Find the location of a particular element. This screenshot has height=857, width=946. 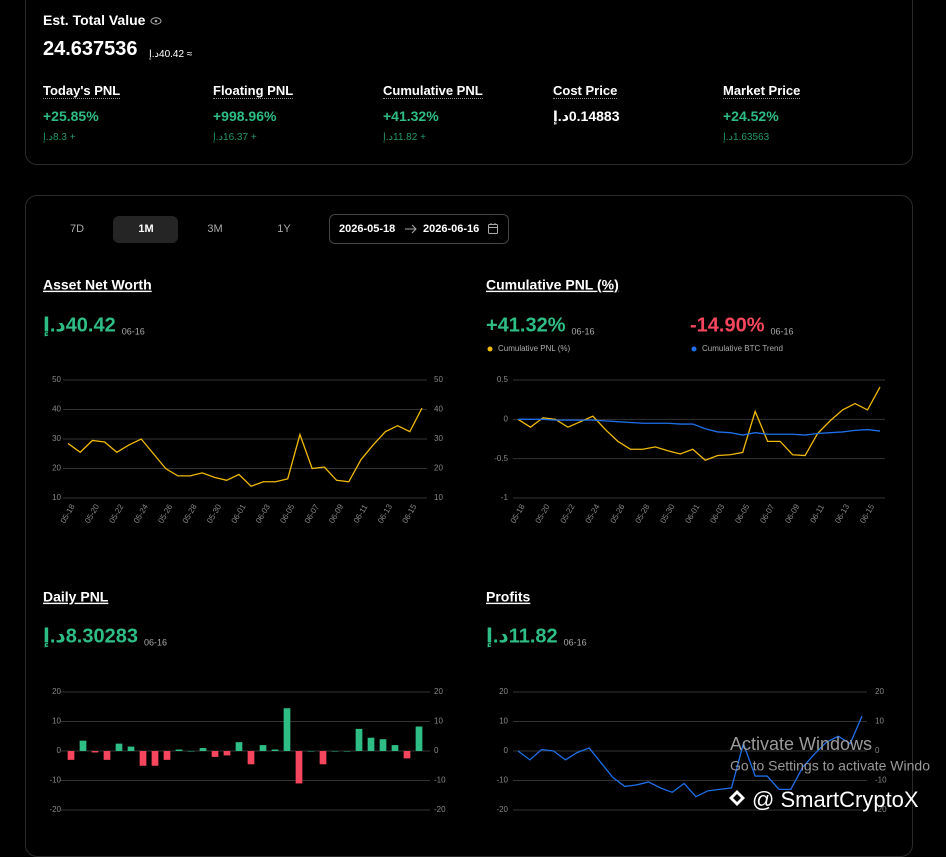

total-value: 24.637536 is located at coordinates (90, 49).